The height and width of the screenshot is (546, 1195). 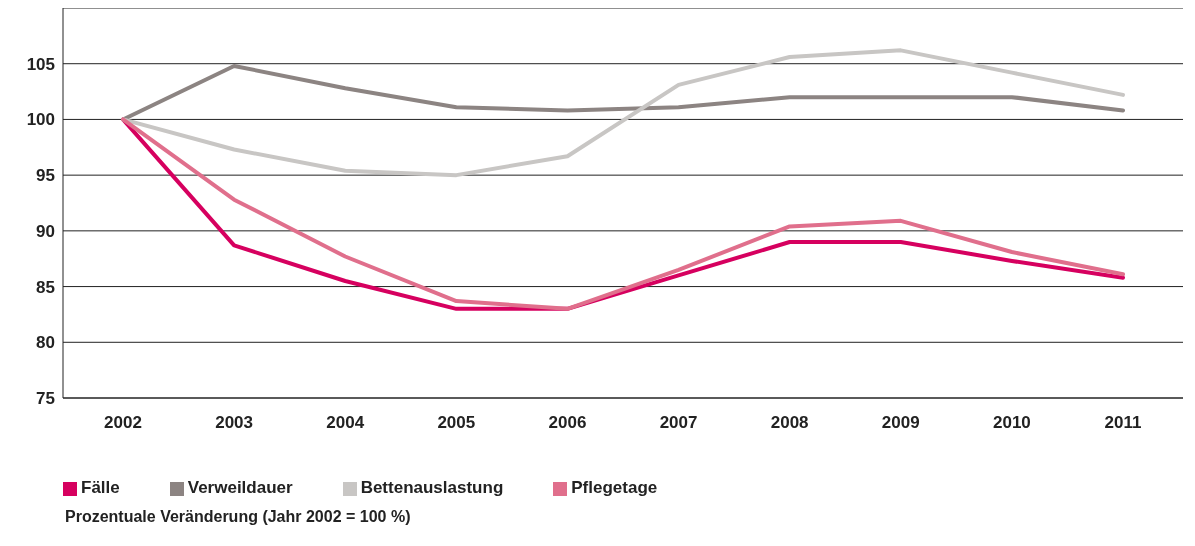 I want to click on line-series, so click(x=623, y=92).